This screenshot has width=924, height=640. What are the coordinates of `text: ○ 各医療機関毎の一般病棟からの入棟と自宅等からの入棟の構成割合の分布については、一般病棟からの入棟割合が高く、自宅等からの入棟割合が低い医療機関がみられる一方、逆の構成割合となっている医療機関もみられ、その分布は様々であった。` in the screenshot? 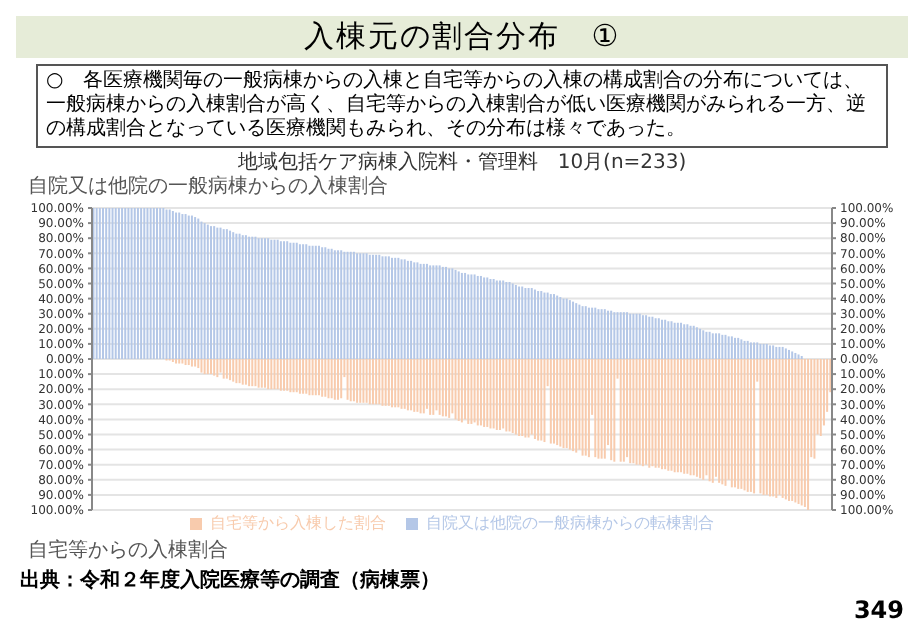 It's located at (462, 106).